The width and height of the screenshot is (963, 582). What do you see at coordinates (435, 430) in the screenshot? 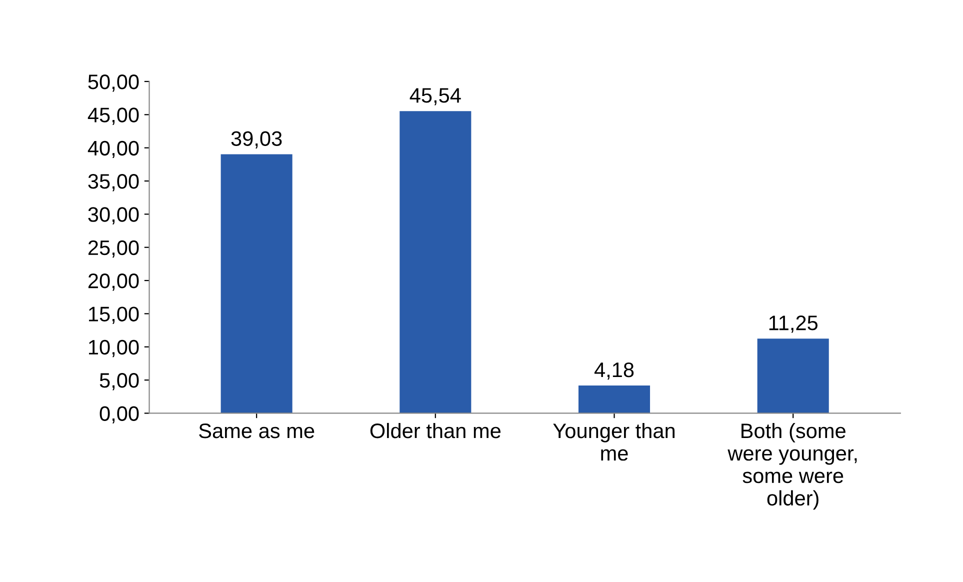
I see `x-tick-label: Older than me` at bounding box center [435, 430].